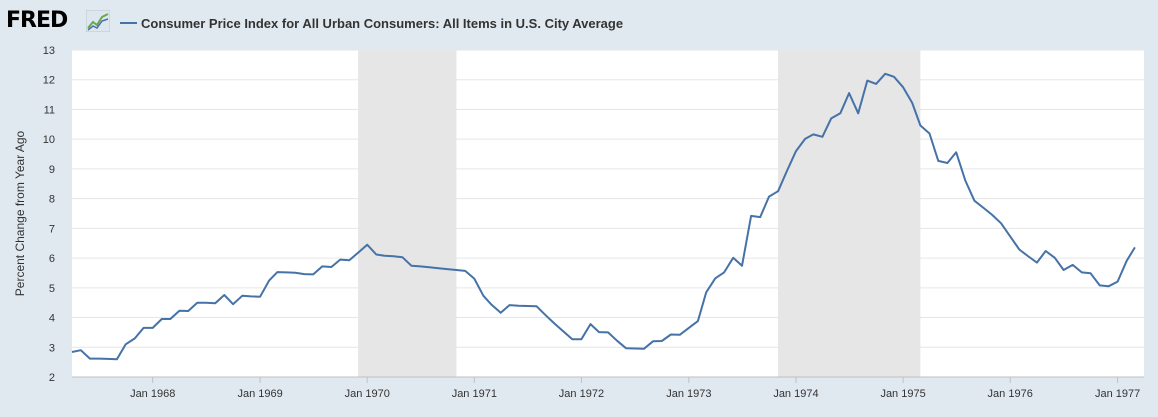 This screenshot has height=417, width=1158. What do you see at coordinates (581, 394) in the screenshot?
I see `x-tick-label: Jan 1972` at bounding box center [581, 394].